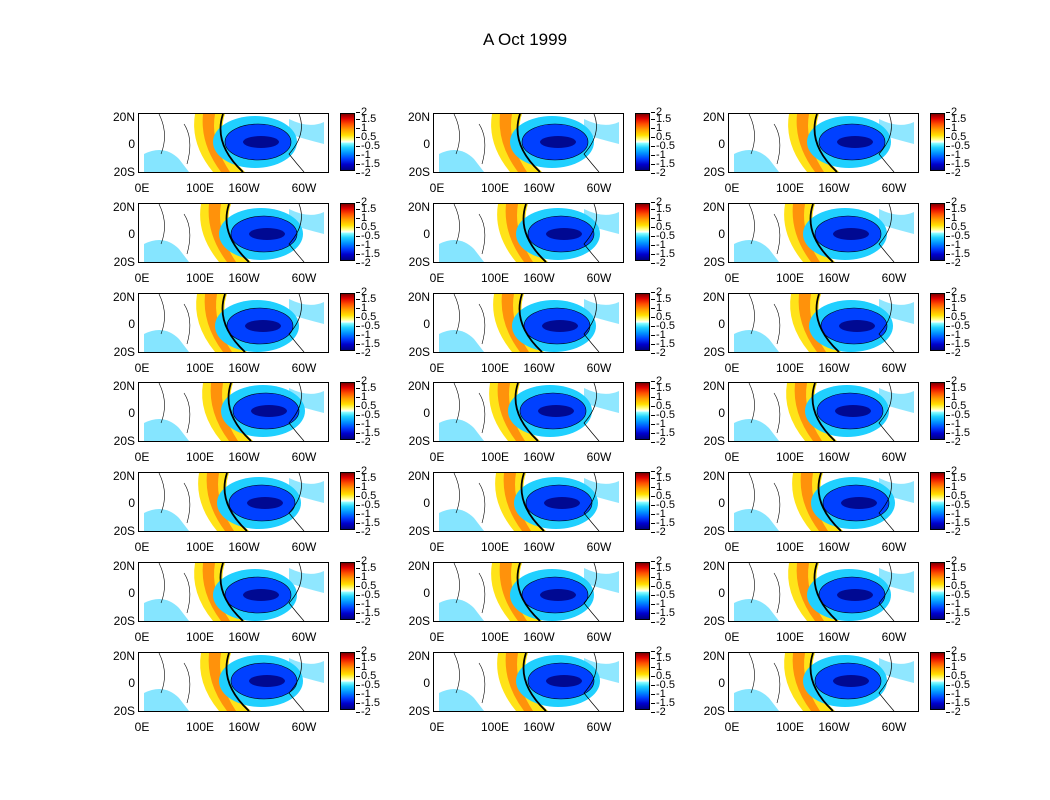 Image resolution: width=1050 pixels, height=800 pixels. Describe the element at coordinates (525, 39) in the screenshot. I see `page-title: A Oct 1999` at that location.